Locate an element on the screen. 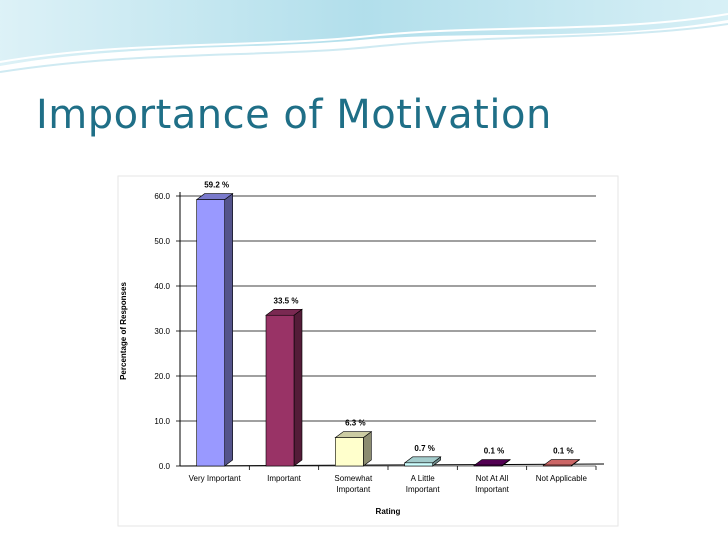  data-label: 6.3 % is located at coordinates (355, 423).